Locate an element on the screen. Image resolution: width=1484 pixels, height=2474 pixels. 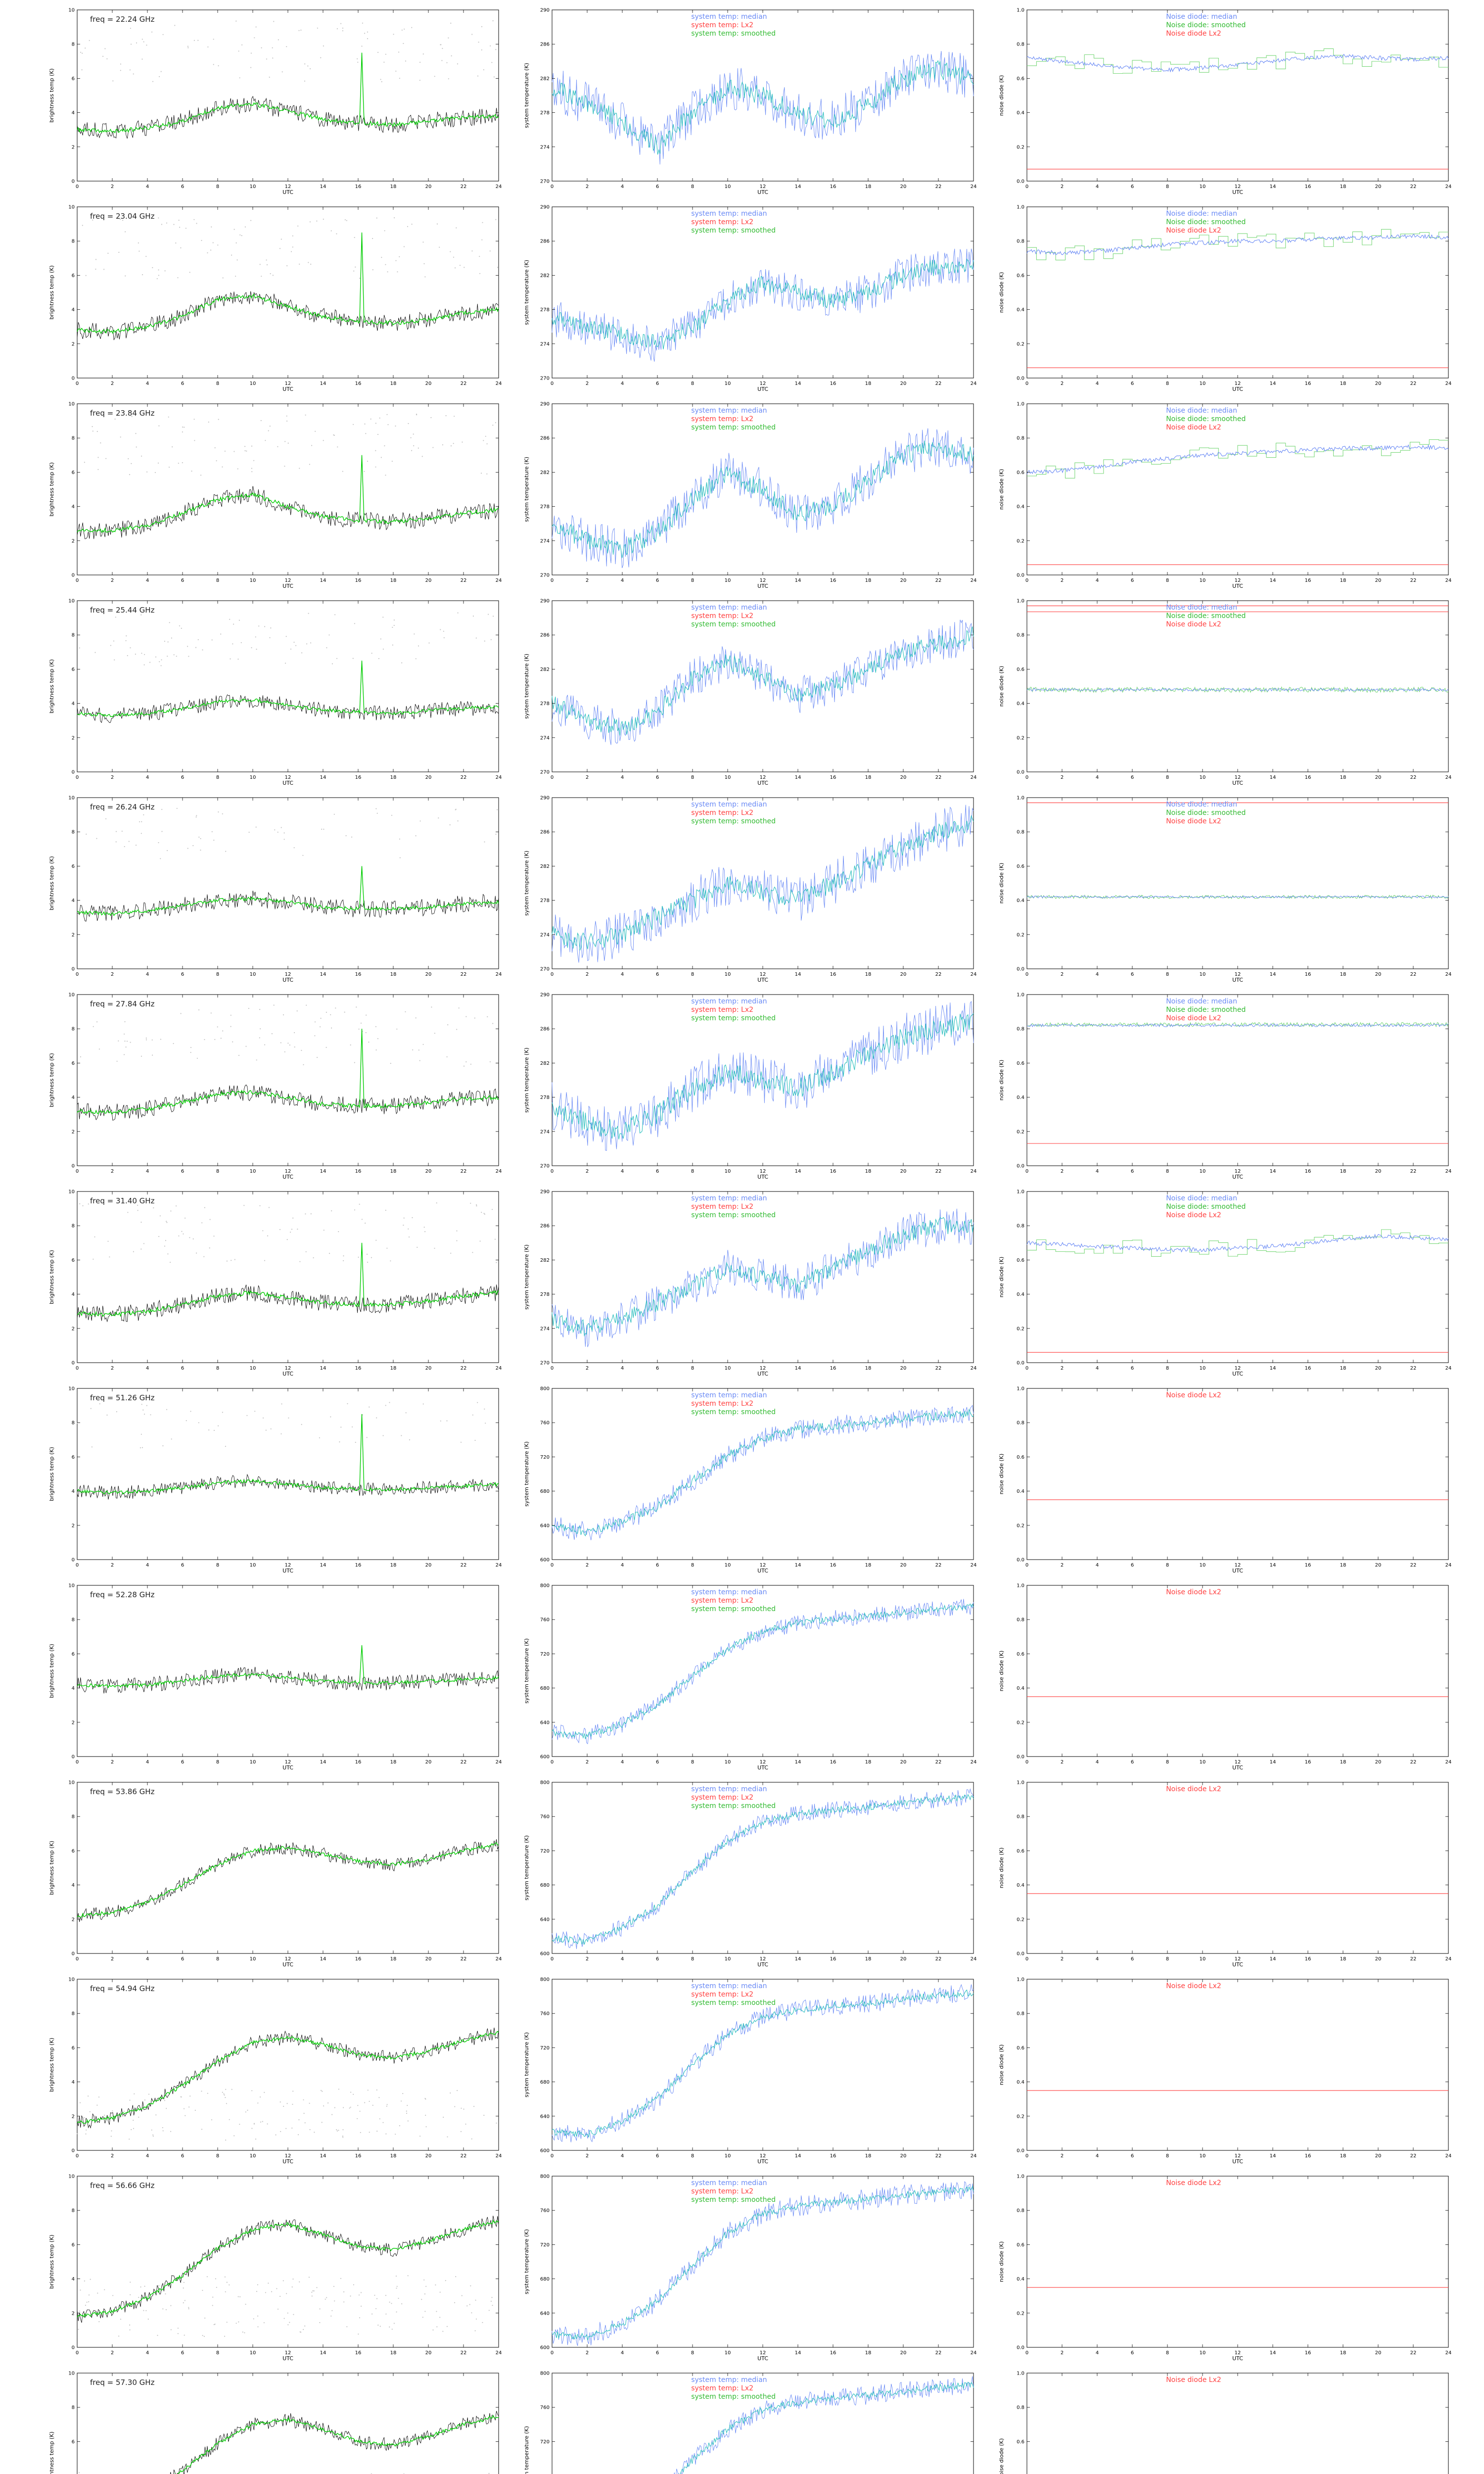
svg-text: system temp: smoothed is located at coordinates (733, 231).